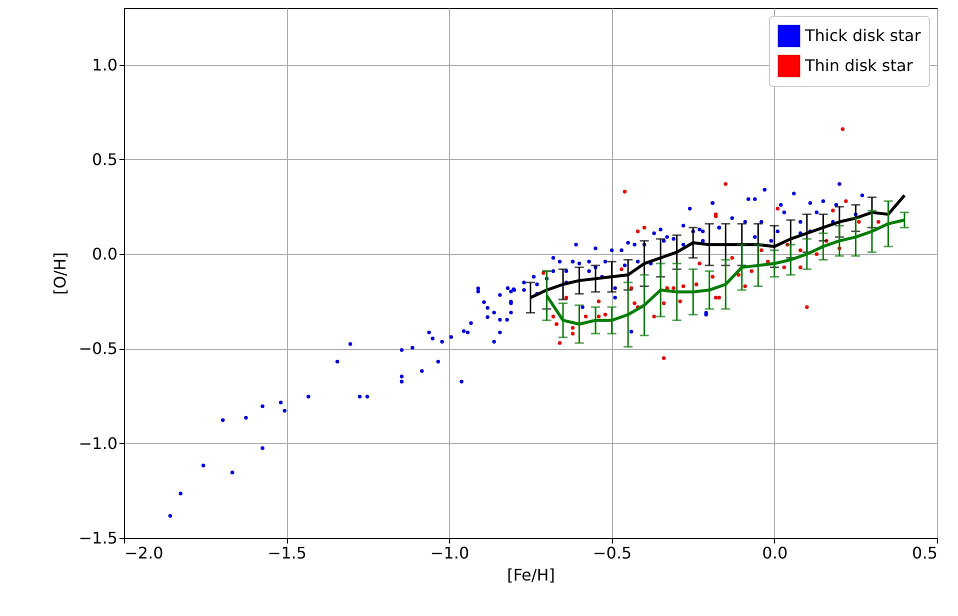  I want to click on x-tick-label: −2.0, so click(144, 553).